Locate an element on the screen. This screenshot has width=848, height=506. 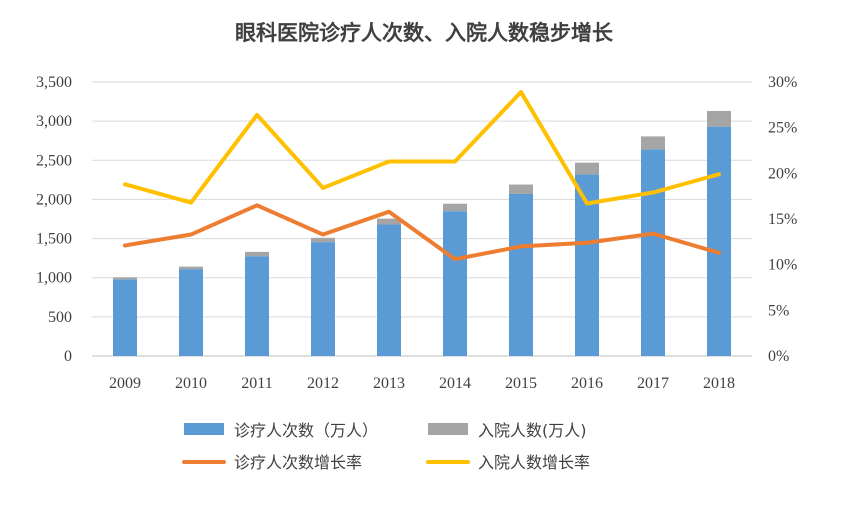
x-tick-label: 2009 is located at coordinates (125, 383).